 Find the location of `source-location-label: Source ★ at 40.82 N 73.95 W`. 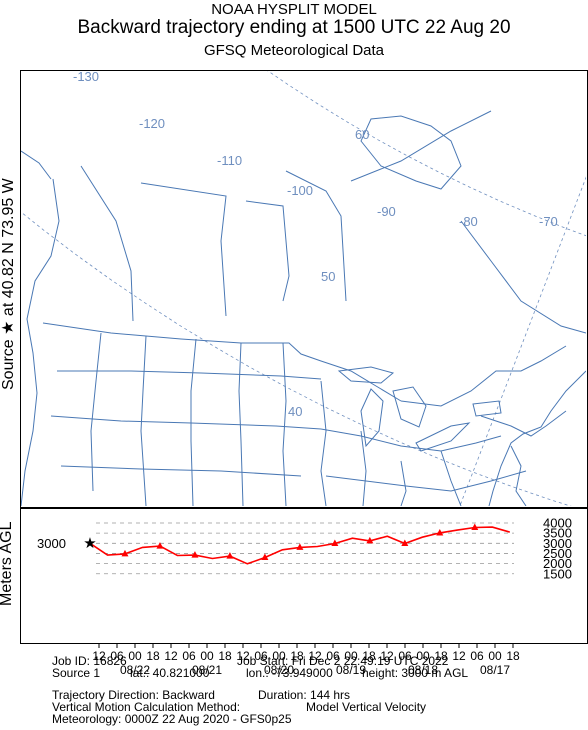

source-location-label: Source ★ at 40.82 N 73.95 W is located at coordinates (8, 284).